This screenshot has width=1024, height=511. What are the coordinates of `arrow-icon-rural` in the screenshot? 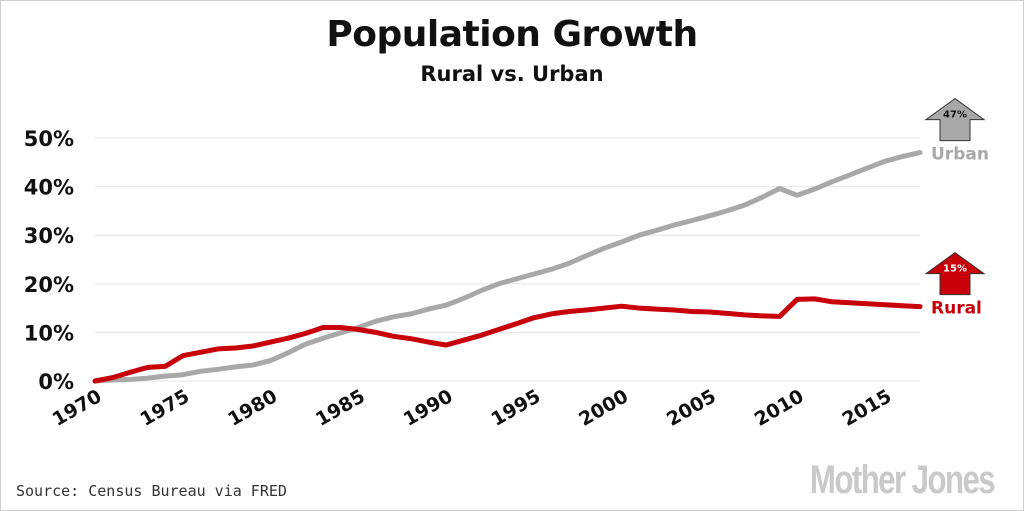 It's located at (955, 274).